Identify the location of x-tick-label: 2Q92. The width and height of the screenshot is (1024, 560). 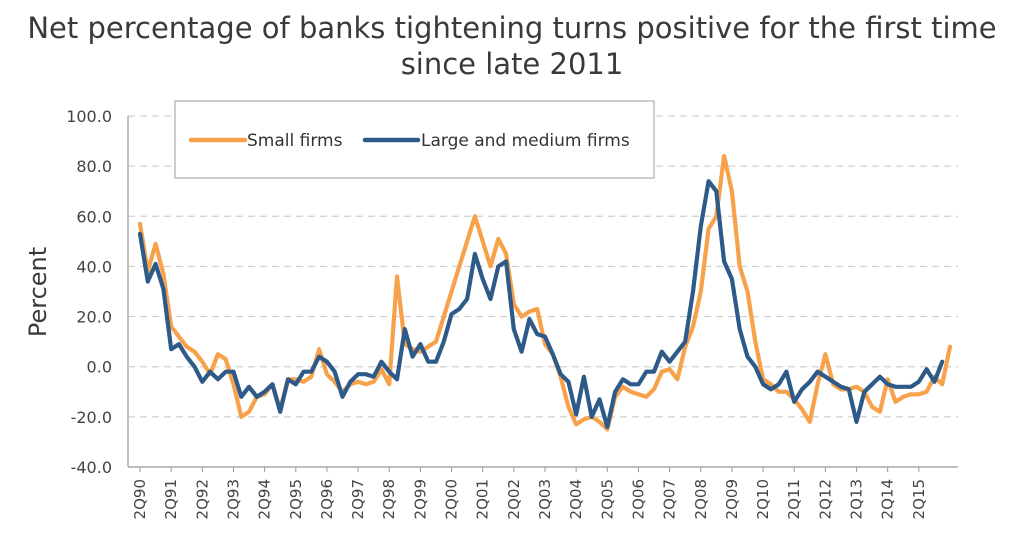
(202, 499).